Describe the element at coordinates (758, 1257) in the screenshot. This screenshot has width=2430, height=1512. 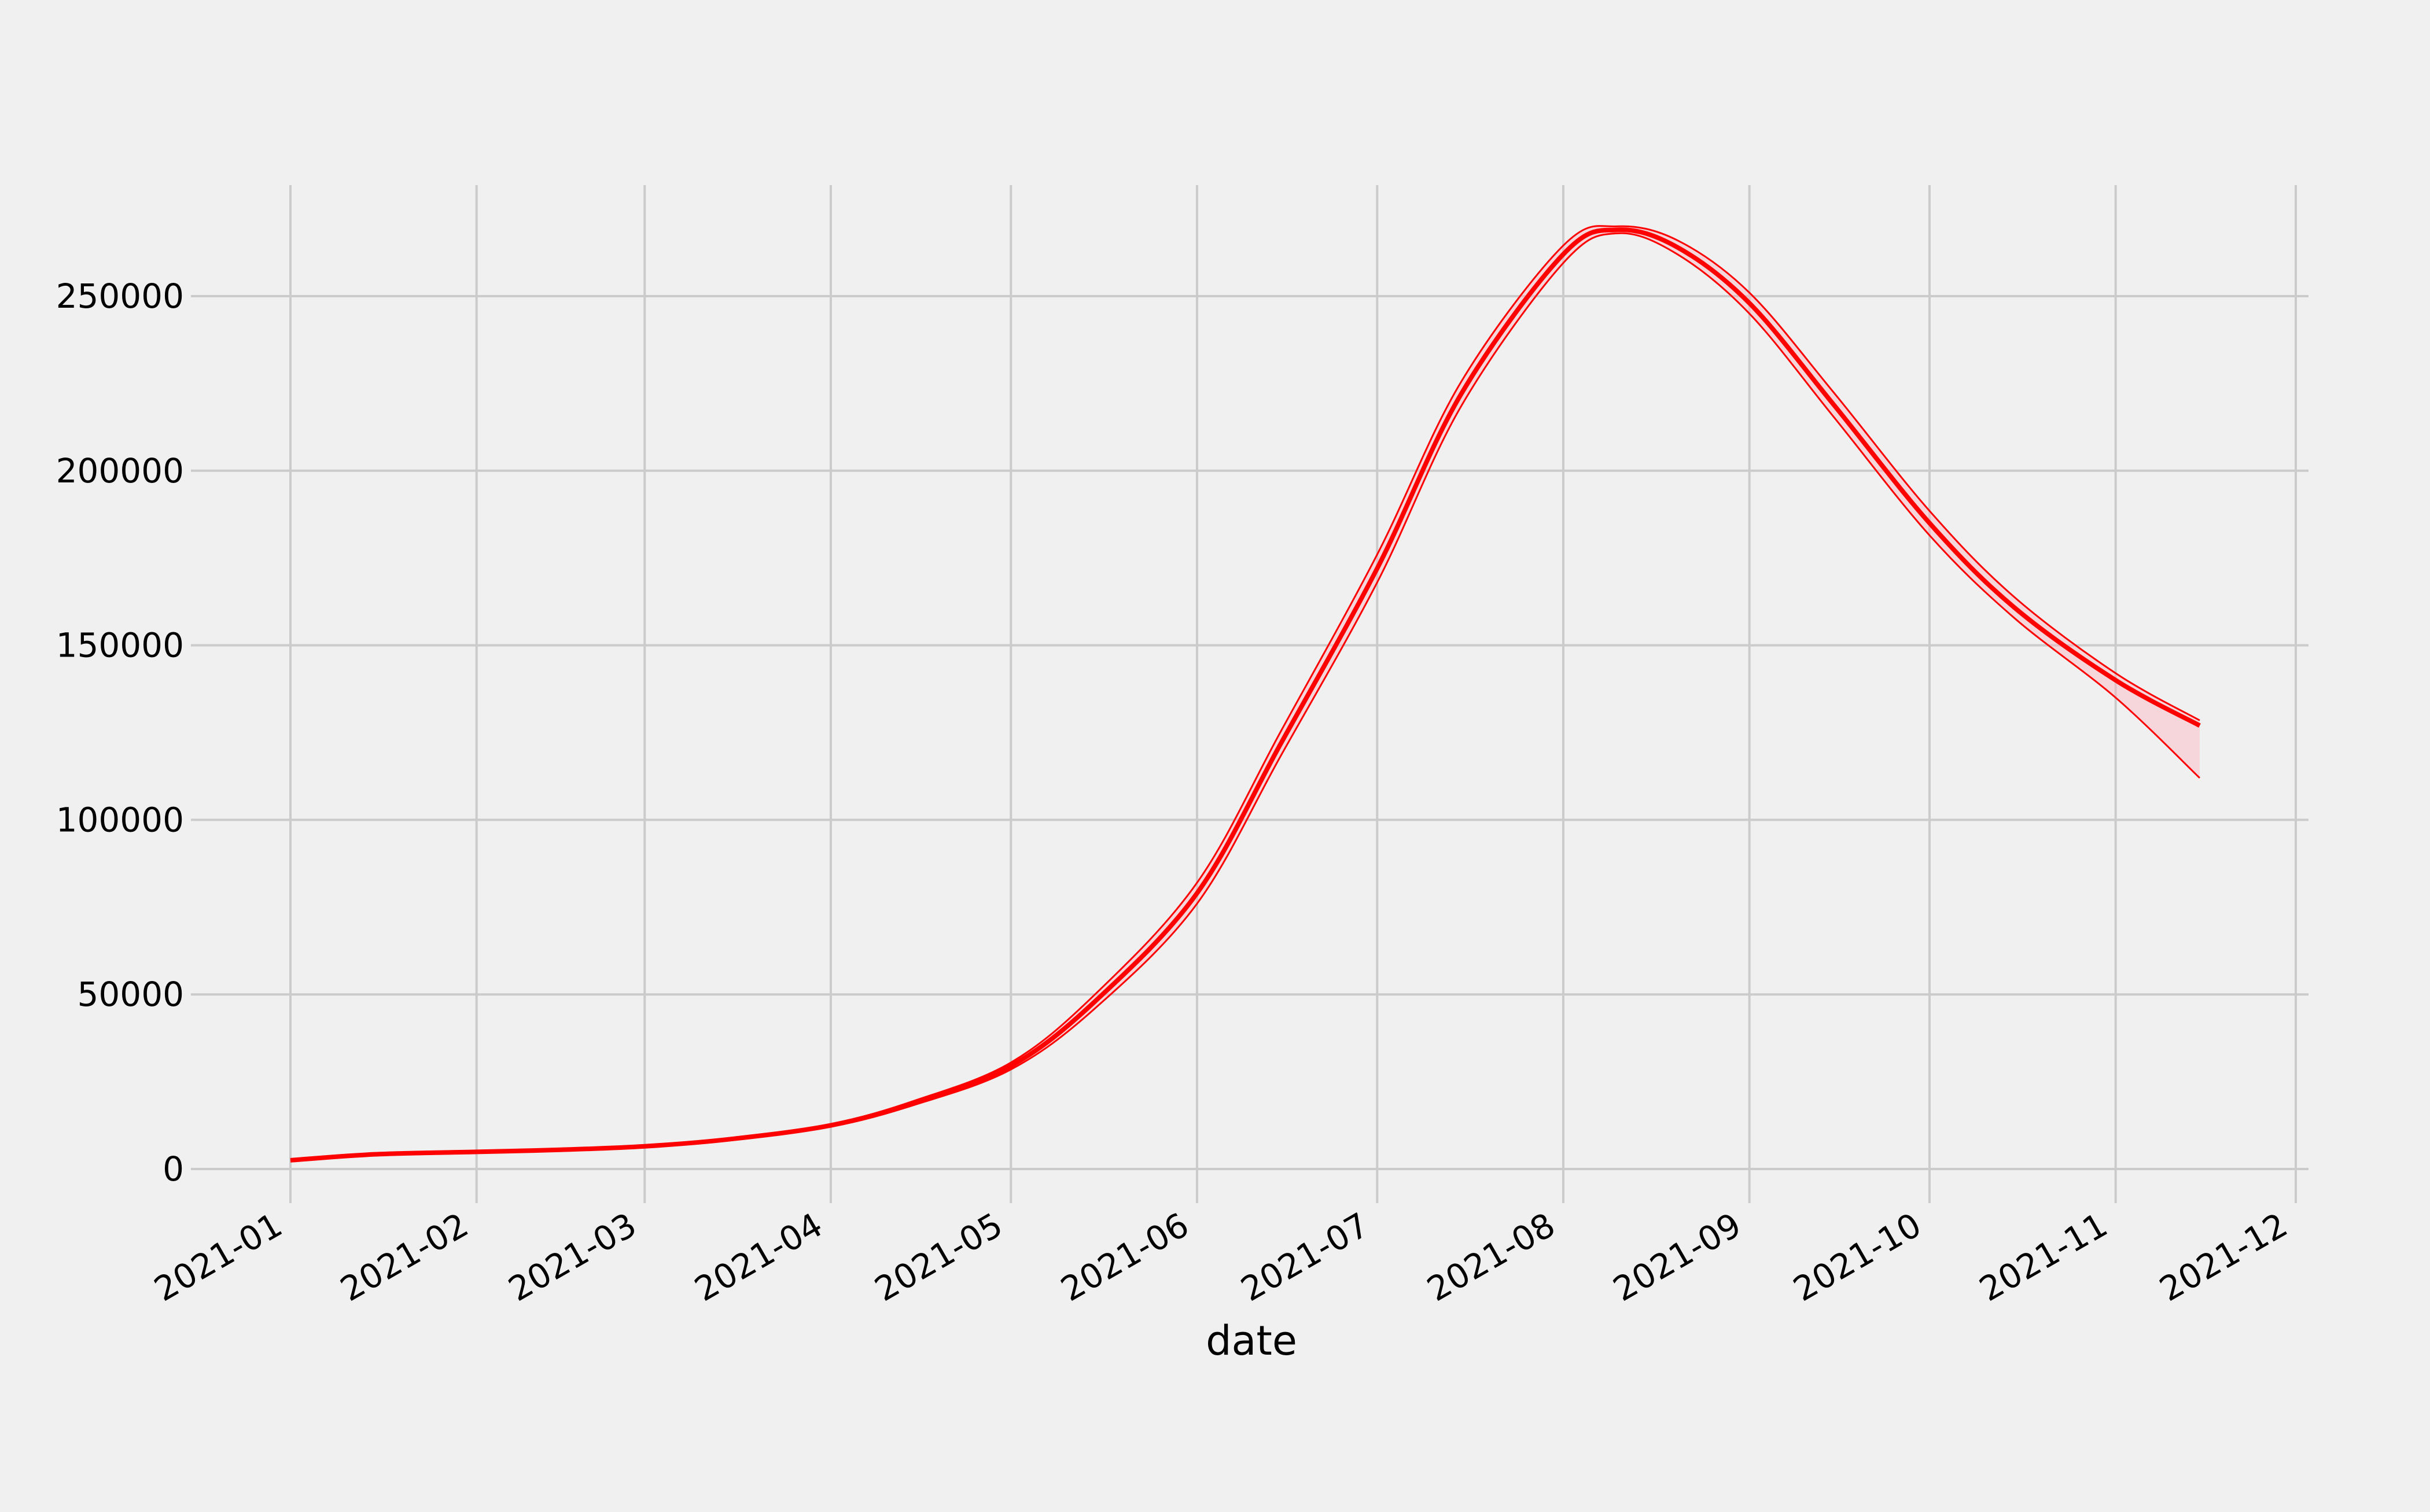
I see `x-tick-label: 2021-04` at that location.